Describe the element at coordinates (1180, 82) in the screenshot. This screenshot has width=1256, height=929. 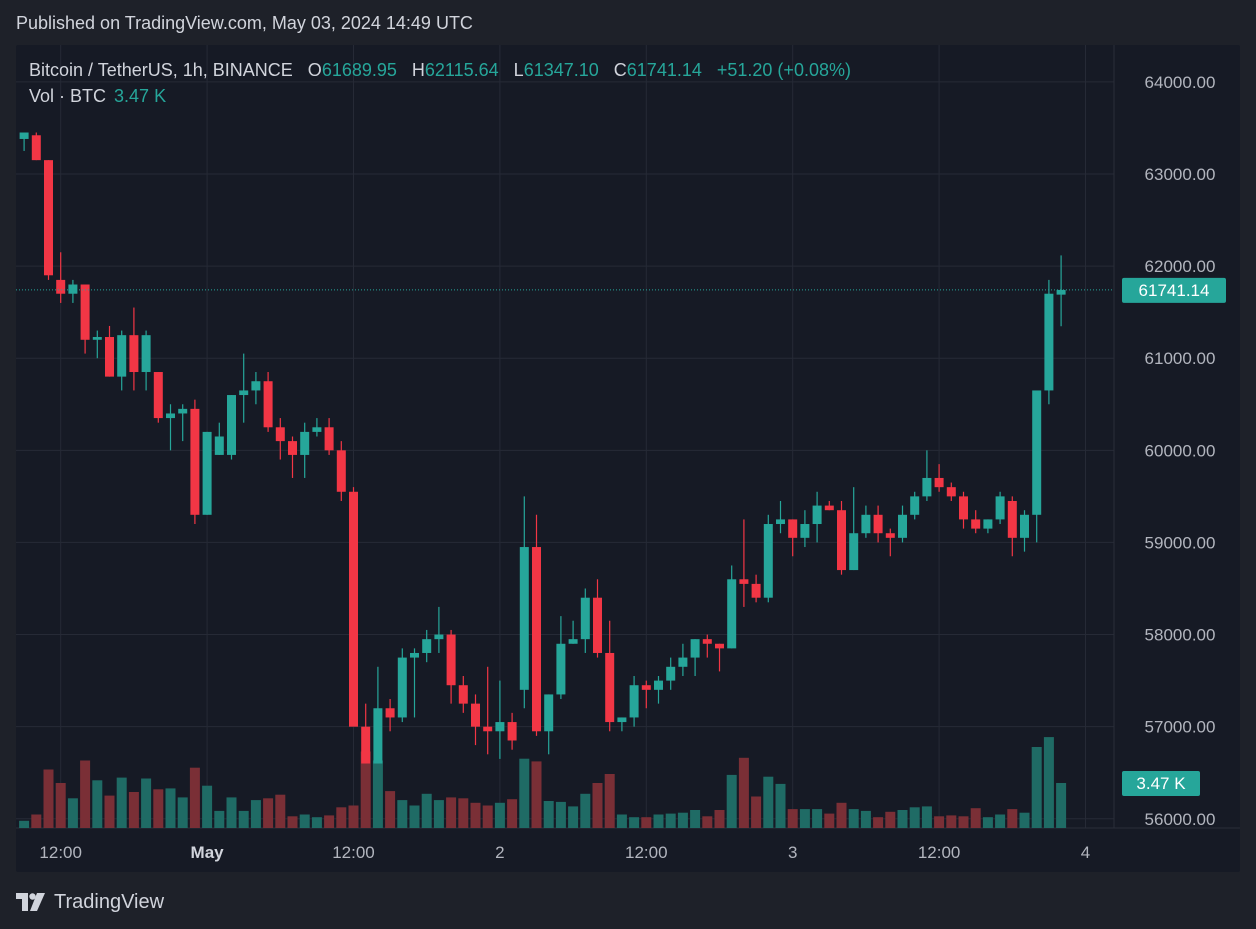
I see `price-tick-label: 64000.00` at that location.